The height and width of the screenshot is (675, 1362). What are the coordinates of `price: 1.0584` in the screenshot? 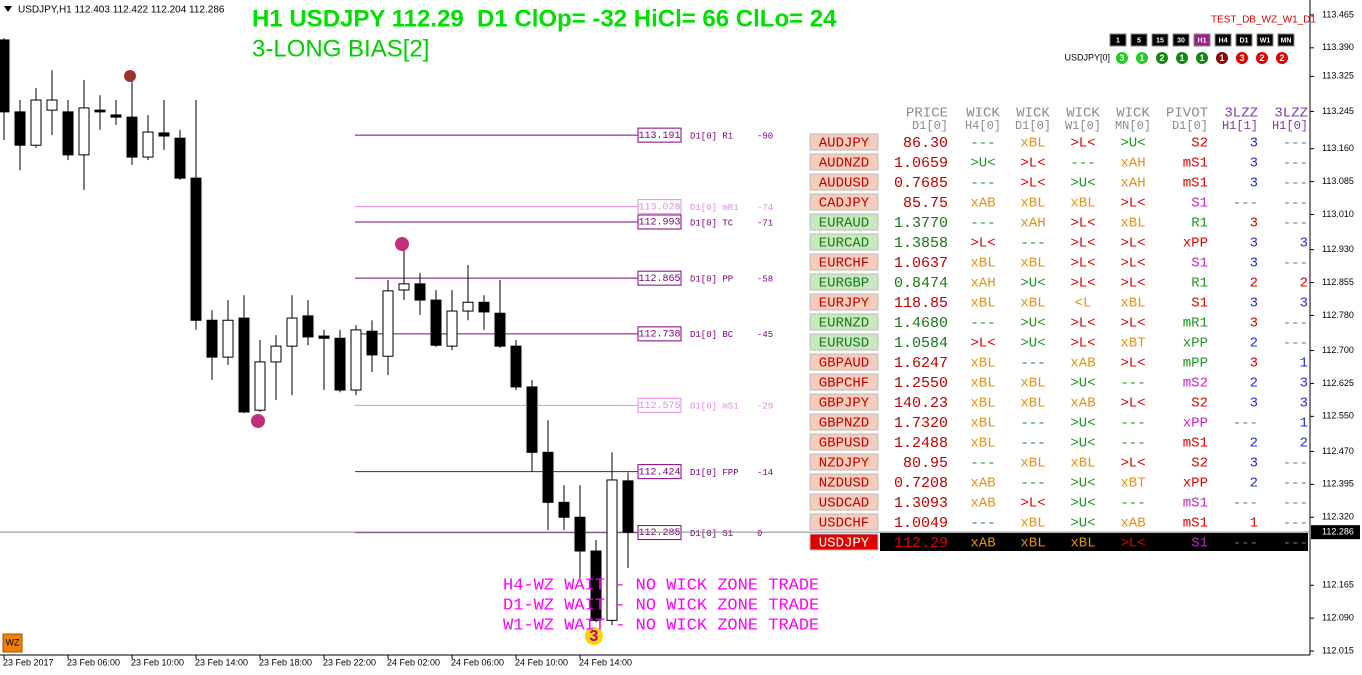 It's located at (921, 343).